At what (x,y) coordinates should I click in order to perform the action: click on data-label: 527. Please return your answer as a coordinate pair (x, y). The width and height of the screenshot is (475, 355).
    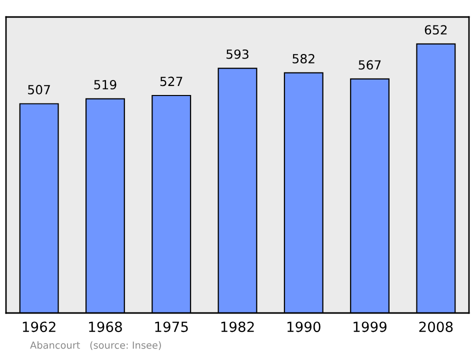
    Looking at the image, I should click on (171, 81).